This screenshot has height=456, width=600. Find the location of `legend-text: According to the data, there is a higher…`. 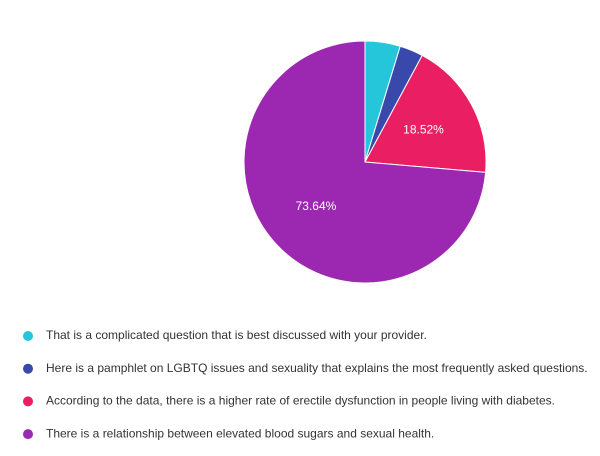

legend-text: According to the data, there is a higher… is located at coordinates (300, 401).